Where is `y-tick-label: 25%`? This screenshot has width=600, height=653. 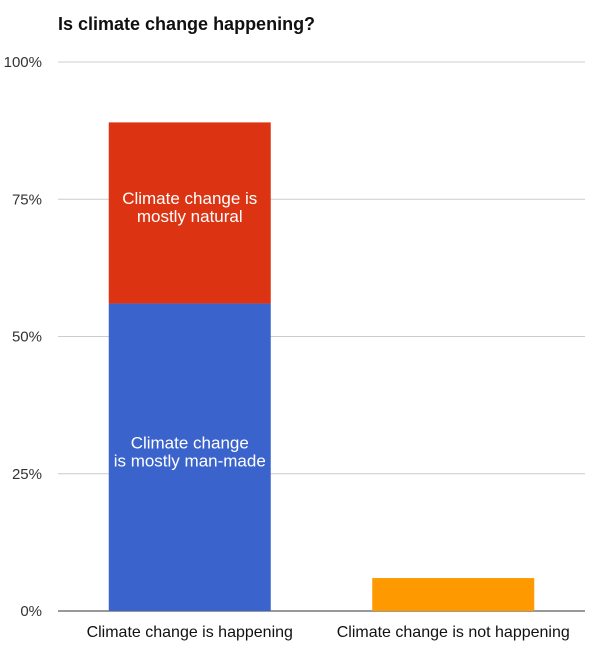 y-tick-label: 25% is located at coordinates (27, 474).